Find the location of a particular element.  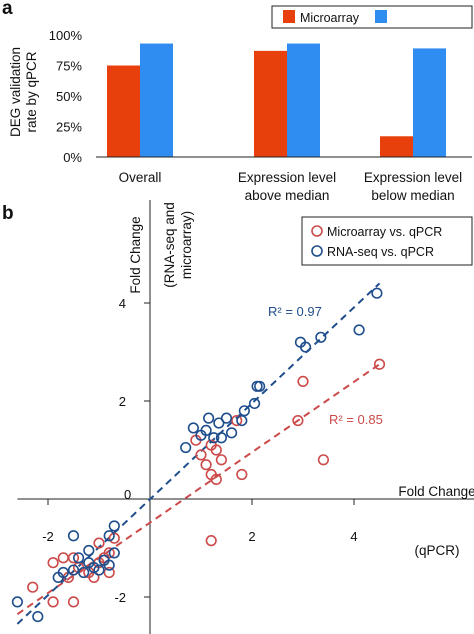

x-tick-label: 4 is located at coordinates (353, 536).